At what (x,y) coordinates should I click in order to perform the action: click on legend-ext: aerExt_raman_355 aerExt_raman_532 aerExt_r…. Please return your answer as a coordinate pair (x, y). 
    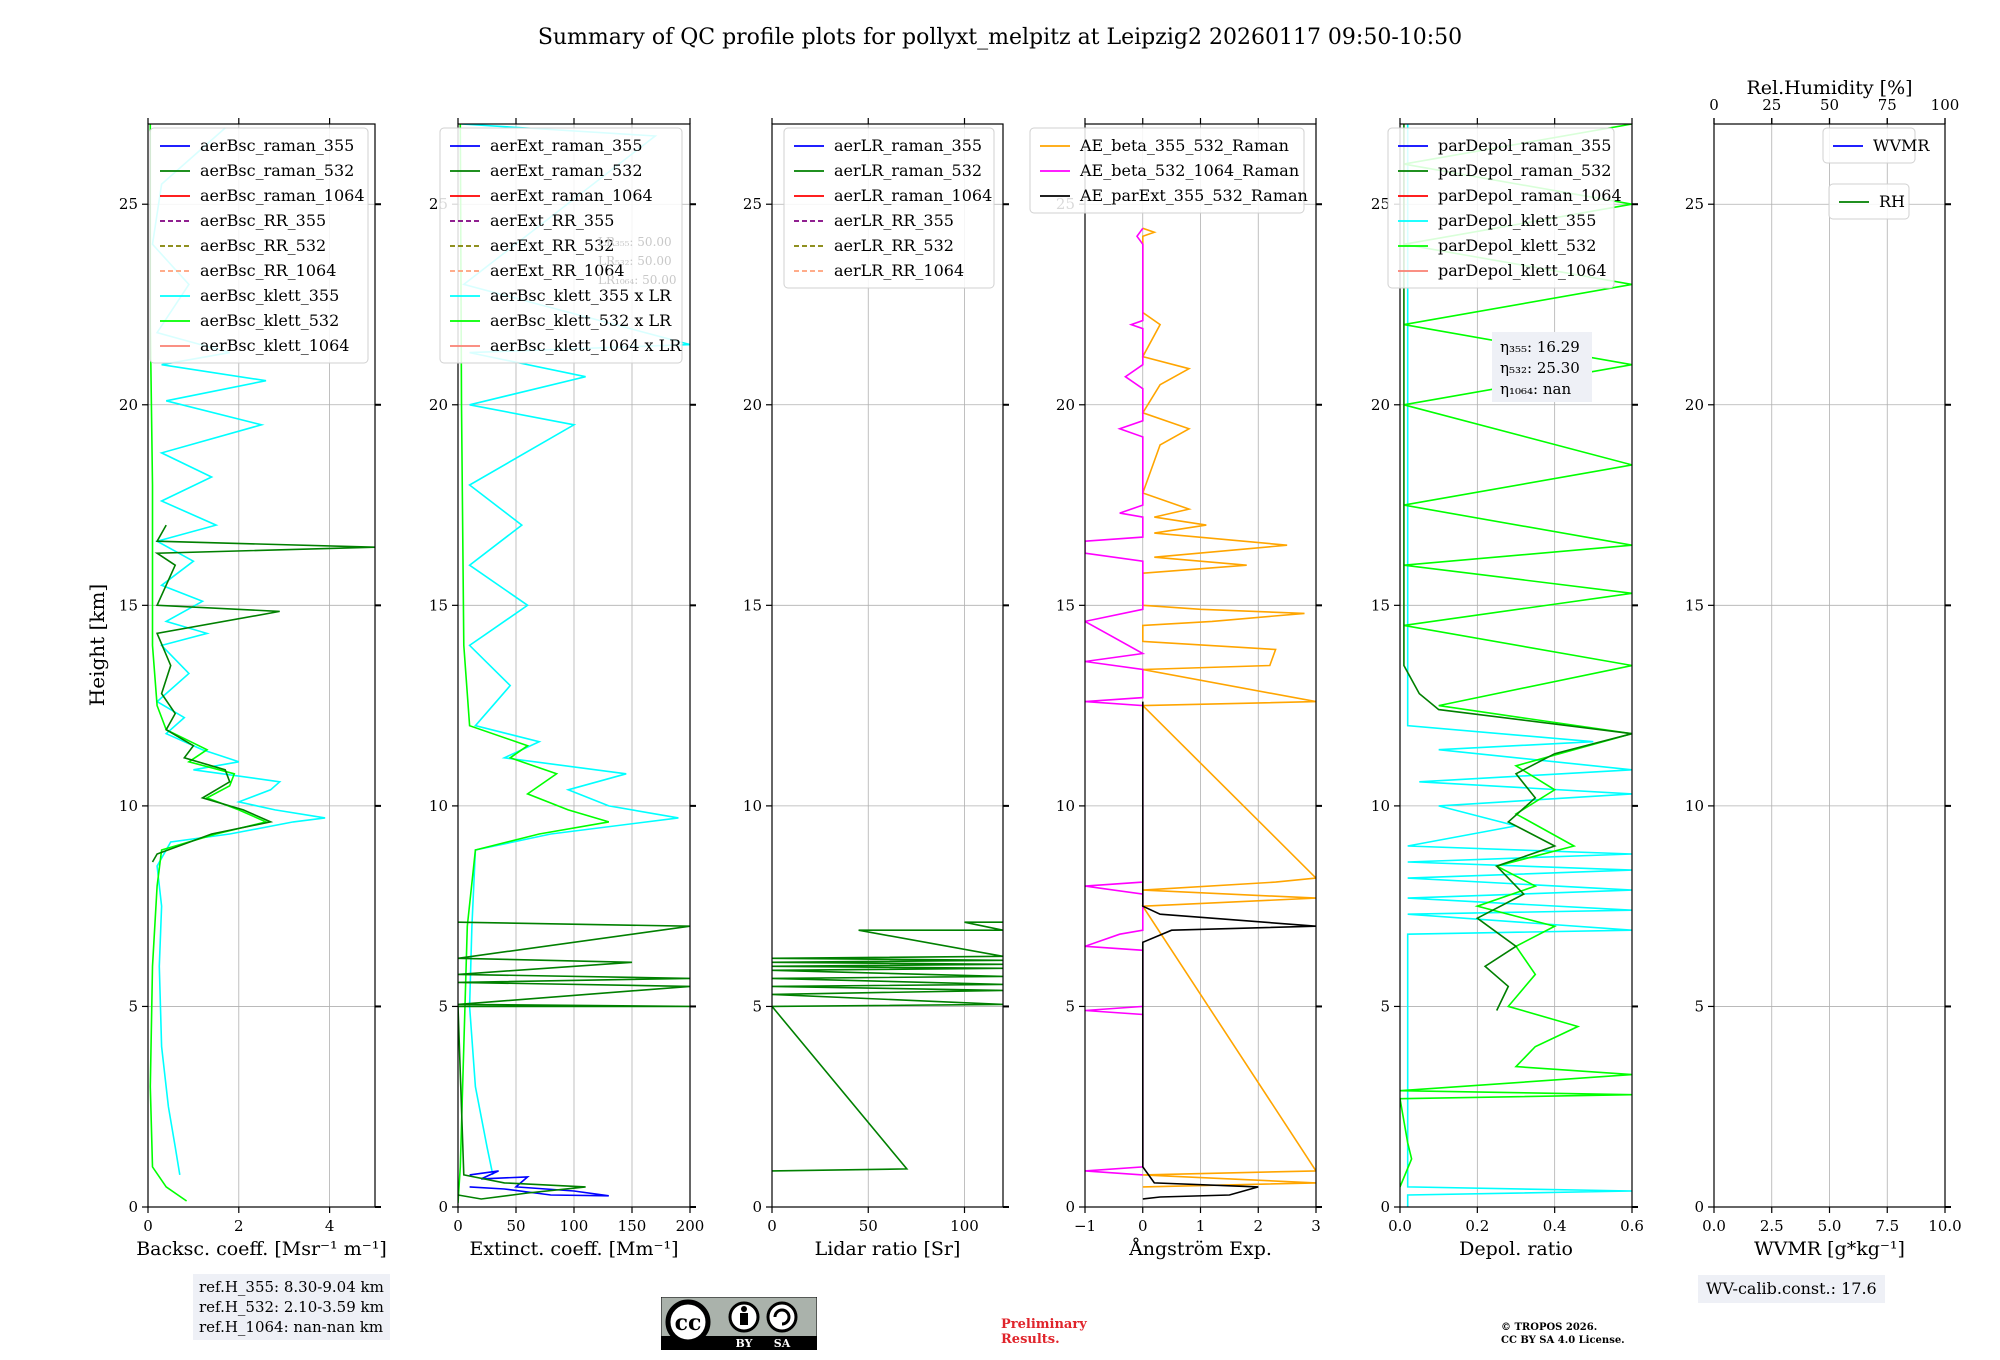
    Looking at the image, I should click on (561, 245).